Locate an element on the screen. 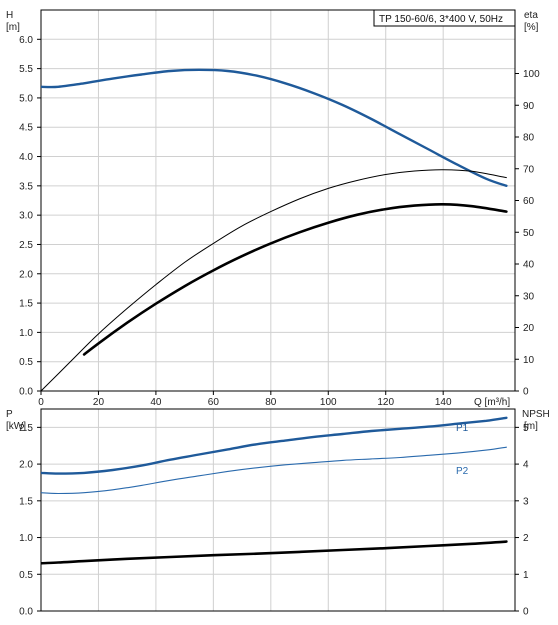 Image resolution: width=558 pixels, height=625 pixels. right-tick-label: 3 is located at coordinates (526, 501).